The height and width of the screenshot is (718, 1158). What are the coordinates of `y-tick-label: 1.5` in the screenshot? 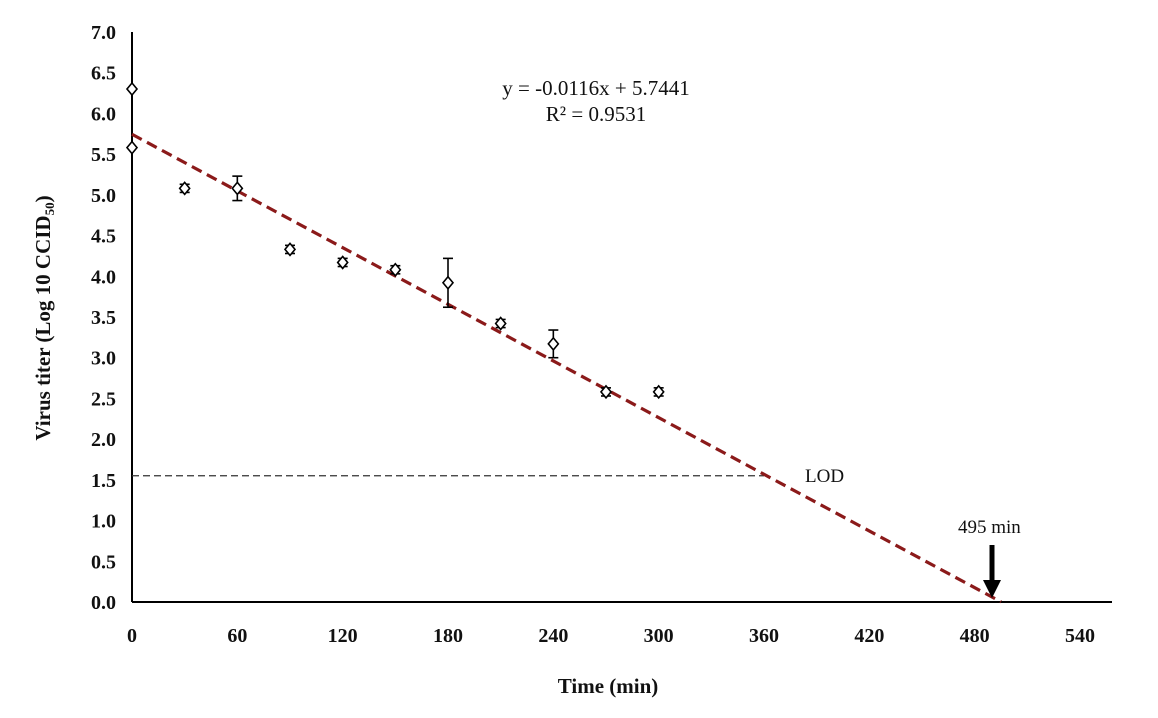 It's located at (103, 481).